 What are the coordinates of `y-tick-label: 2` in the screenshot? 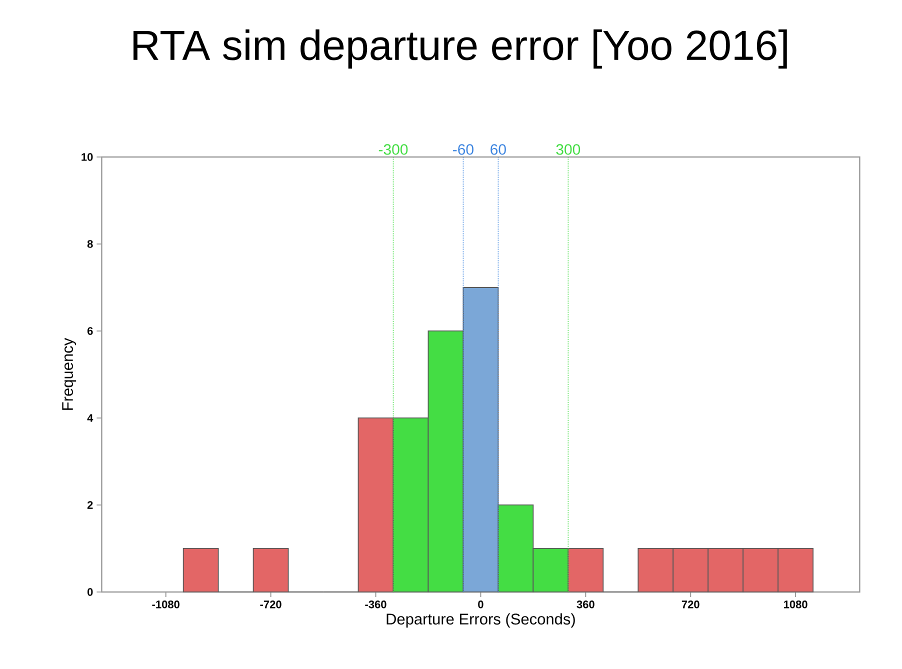 It's located at (90, 505).